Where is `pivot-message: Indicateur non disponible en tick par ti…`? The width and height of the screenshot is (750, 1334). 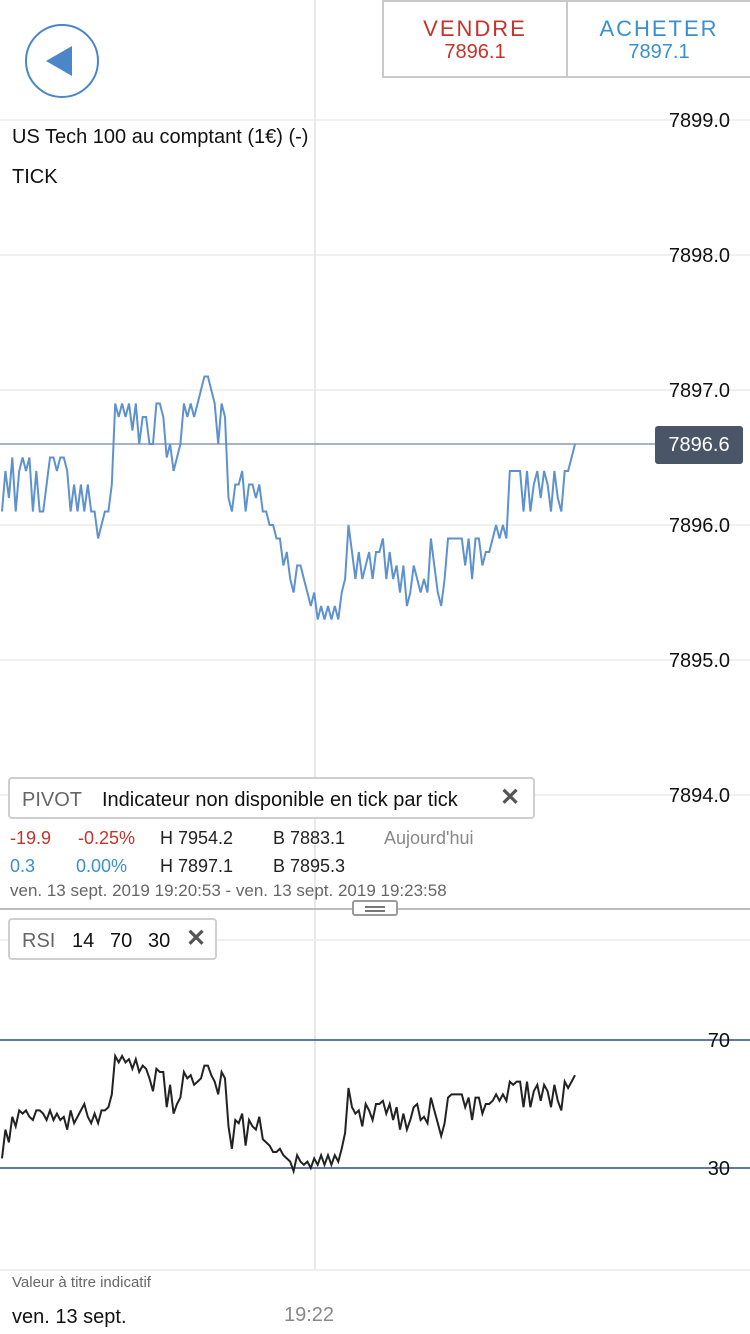 pivot-message: Indicateur non disponible en tick par ti… is located at coordinates (280, 800).